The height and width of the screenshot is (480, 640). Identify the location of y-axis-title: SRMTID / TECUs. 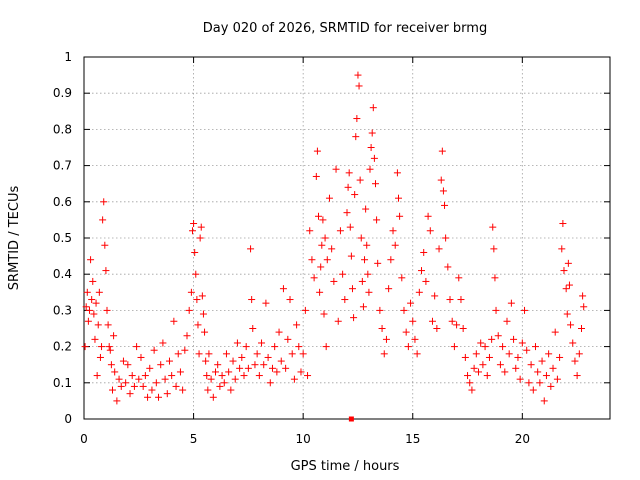
(14, 238).